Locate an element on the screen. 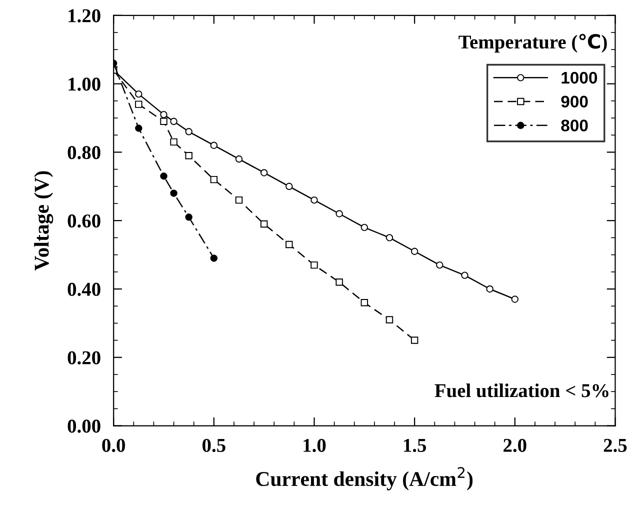 Image resolution: width=631 pixels, height=513 pixels. legend-label: 900 is located at coordinates (574, 102).